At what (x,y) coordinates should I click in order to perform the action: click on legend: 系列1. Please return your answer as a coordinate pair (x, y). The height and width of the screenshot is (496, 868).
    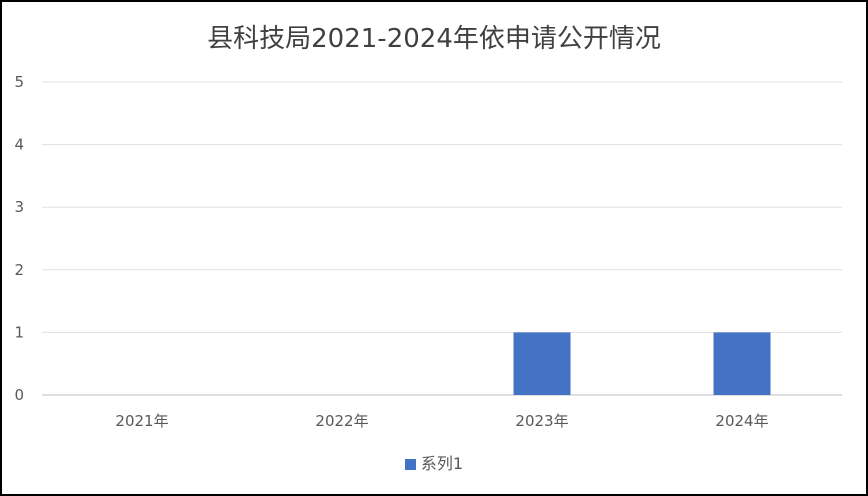
    Looking at the image, I should click on (434, 462).